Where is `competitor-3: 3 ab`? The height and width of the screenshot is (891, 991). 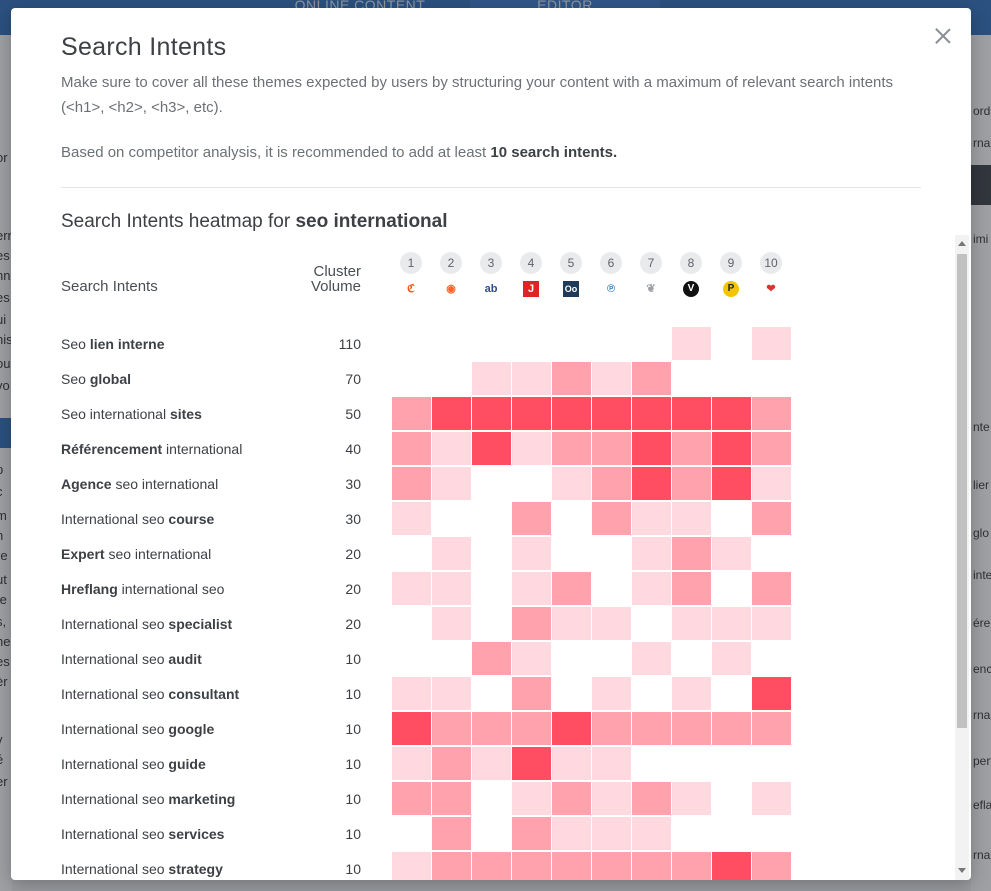 competitor-3: 3 ab is located at coordinates (491, 273).